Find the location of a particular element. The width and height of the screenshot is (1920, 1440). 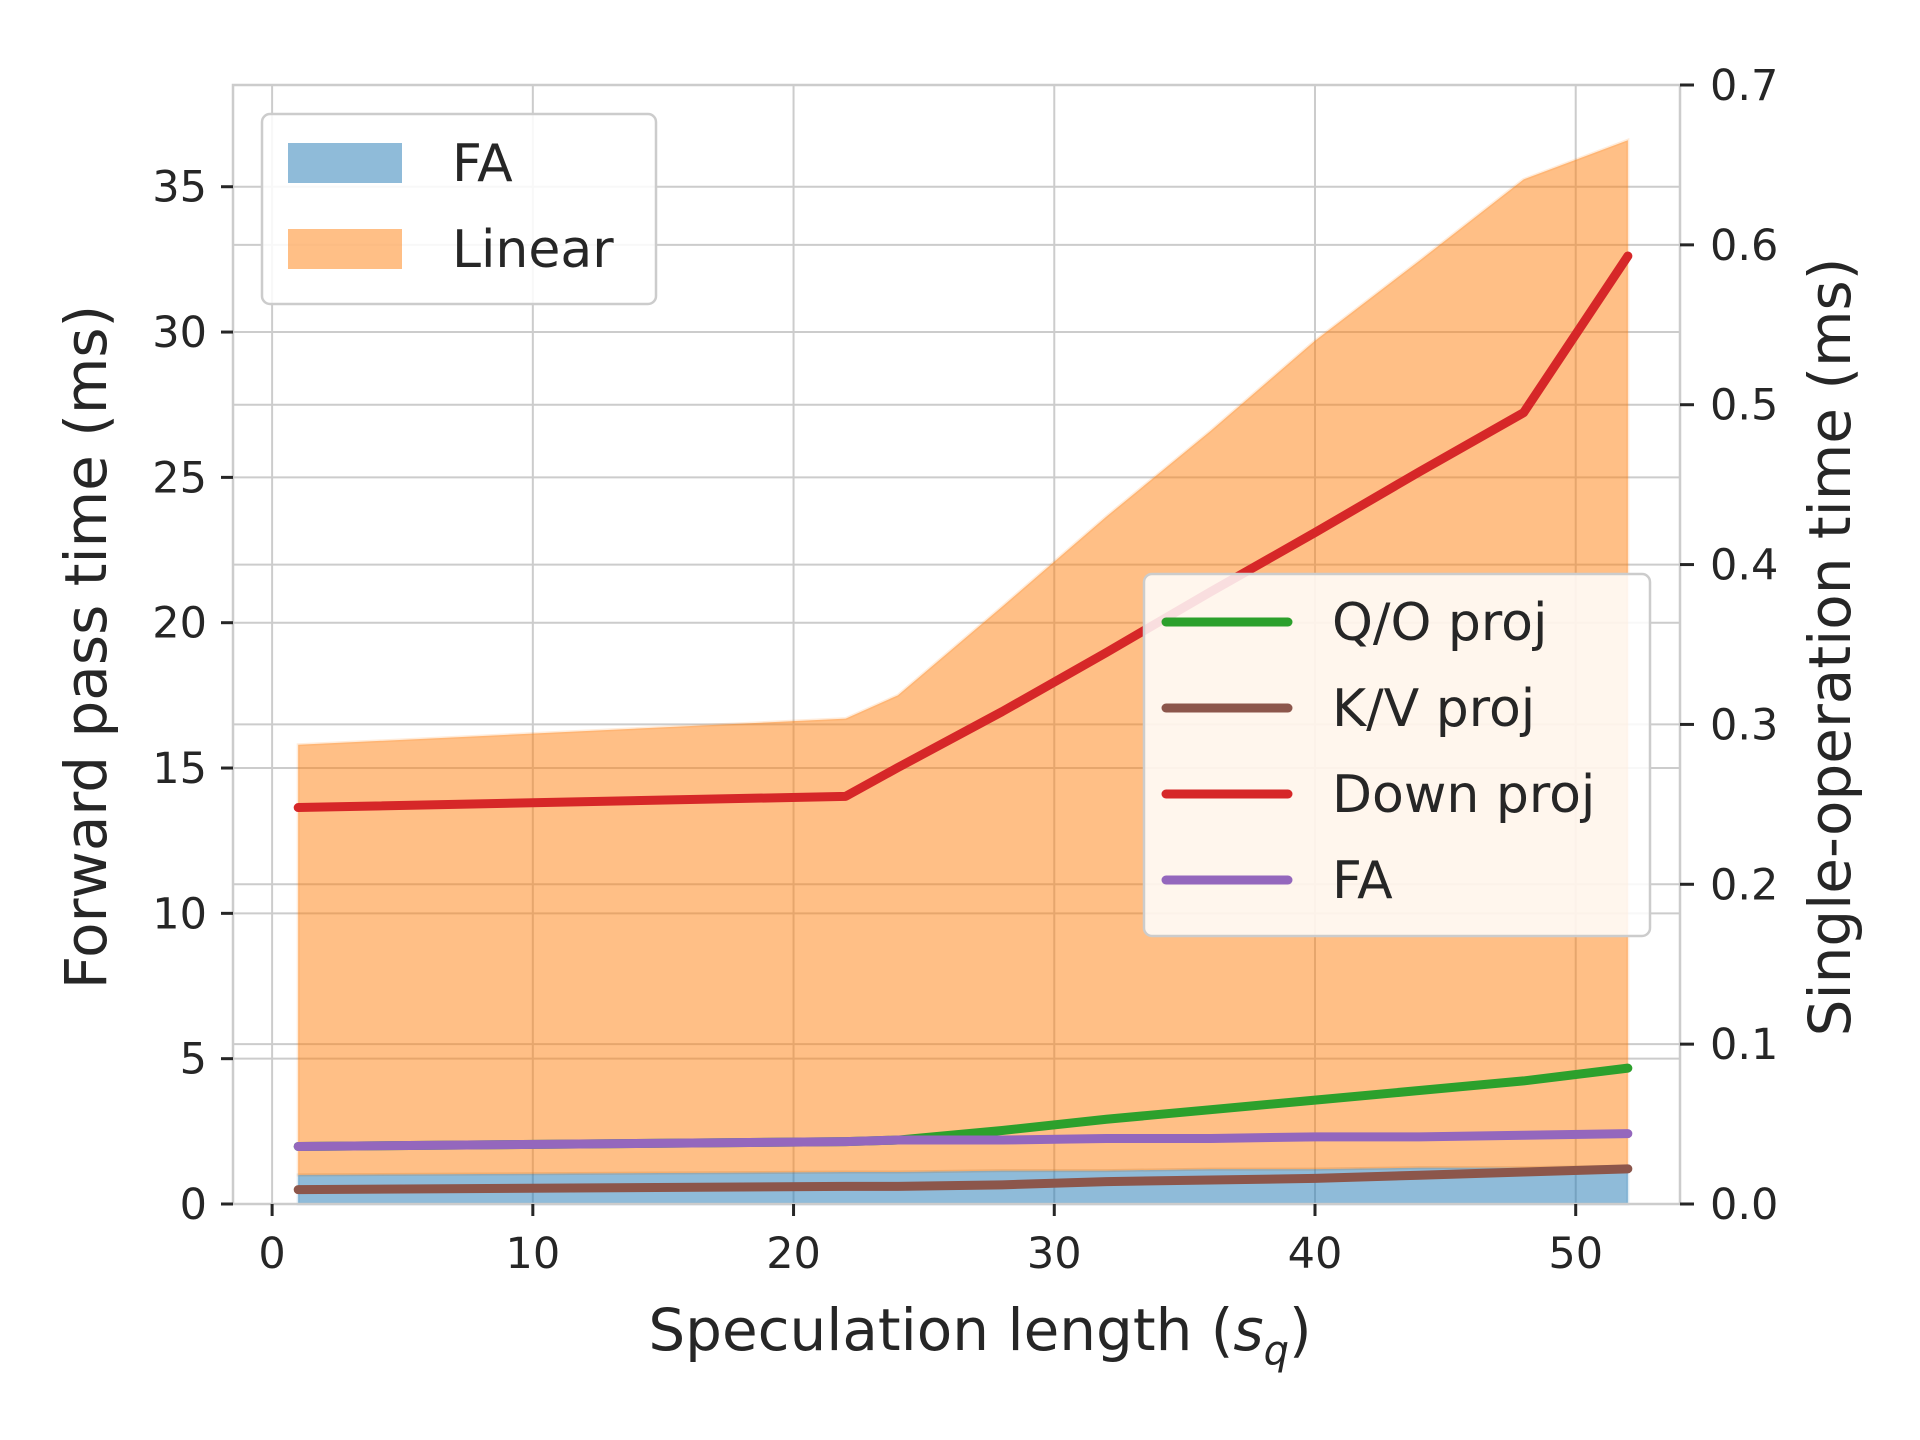

legend-line-label: K/V proj is located at coordinates (1433, 709).